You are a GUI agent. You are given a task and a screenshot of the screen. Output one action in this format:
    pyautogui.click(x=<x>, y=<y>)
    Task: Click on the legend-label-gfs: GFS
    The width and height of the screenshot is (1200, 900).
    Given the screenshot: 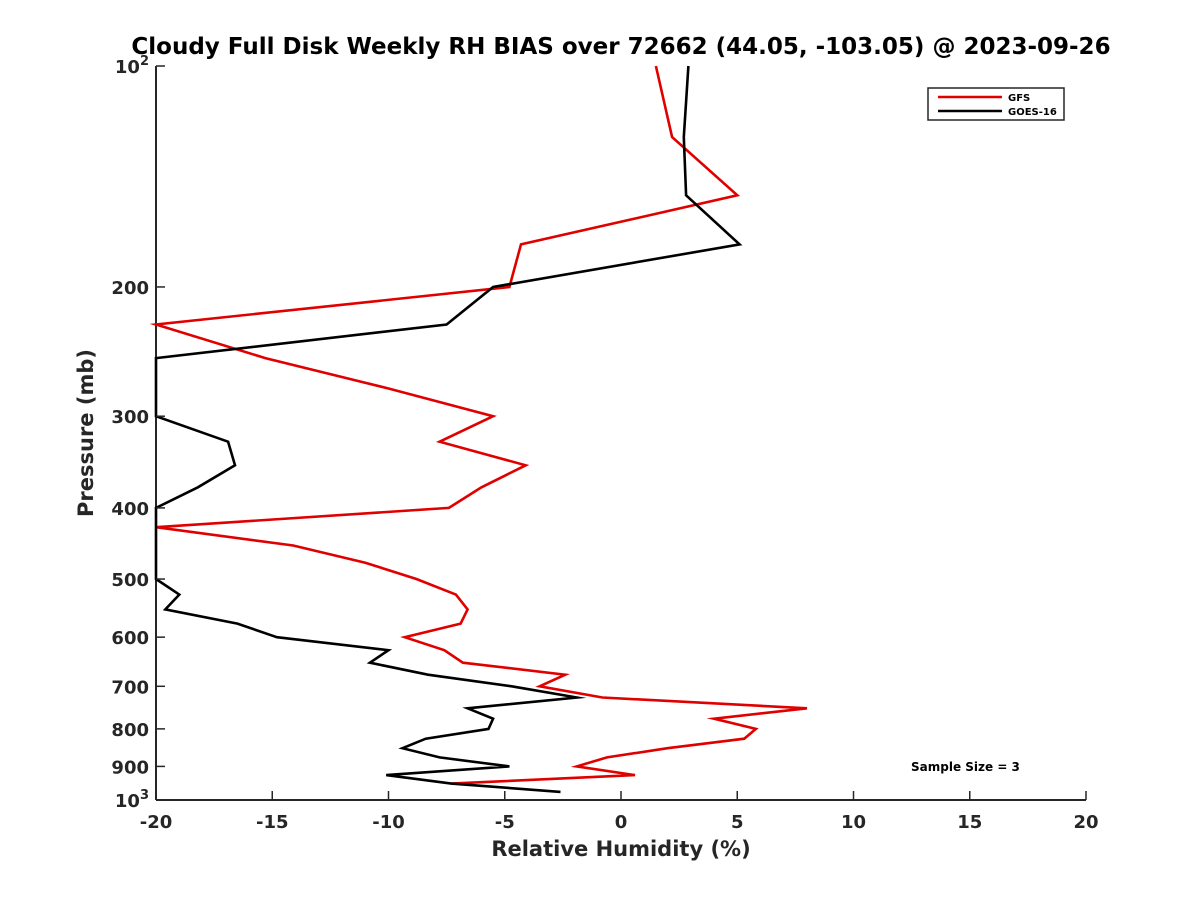 What is the action you would take?
    pyautogui.click(x=1019, y=98)
    